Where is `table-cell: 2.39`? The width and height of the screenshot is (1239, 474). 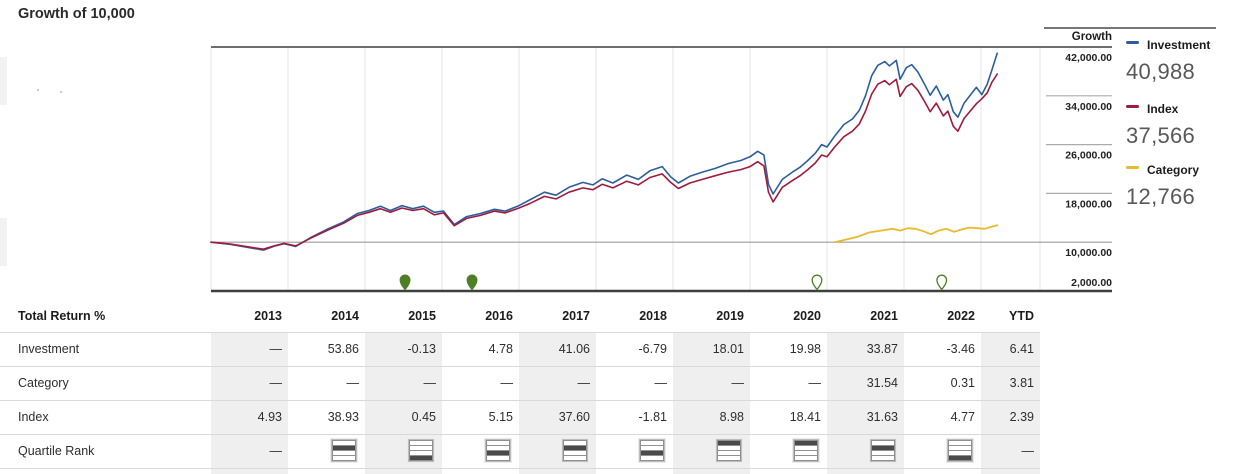
table-cell: 2.39 is located at coordinates (1021, 417).